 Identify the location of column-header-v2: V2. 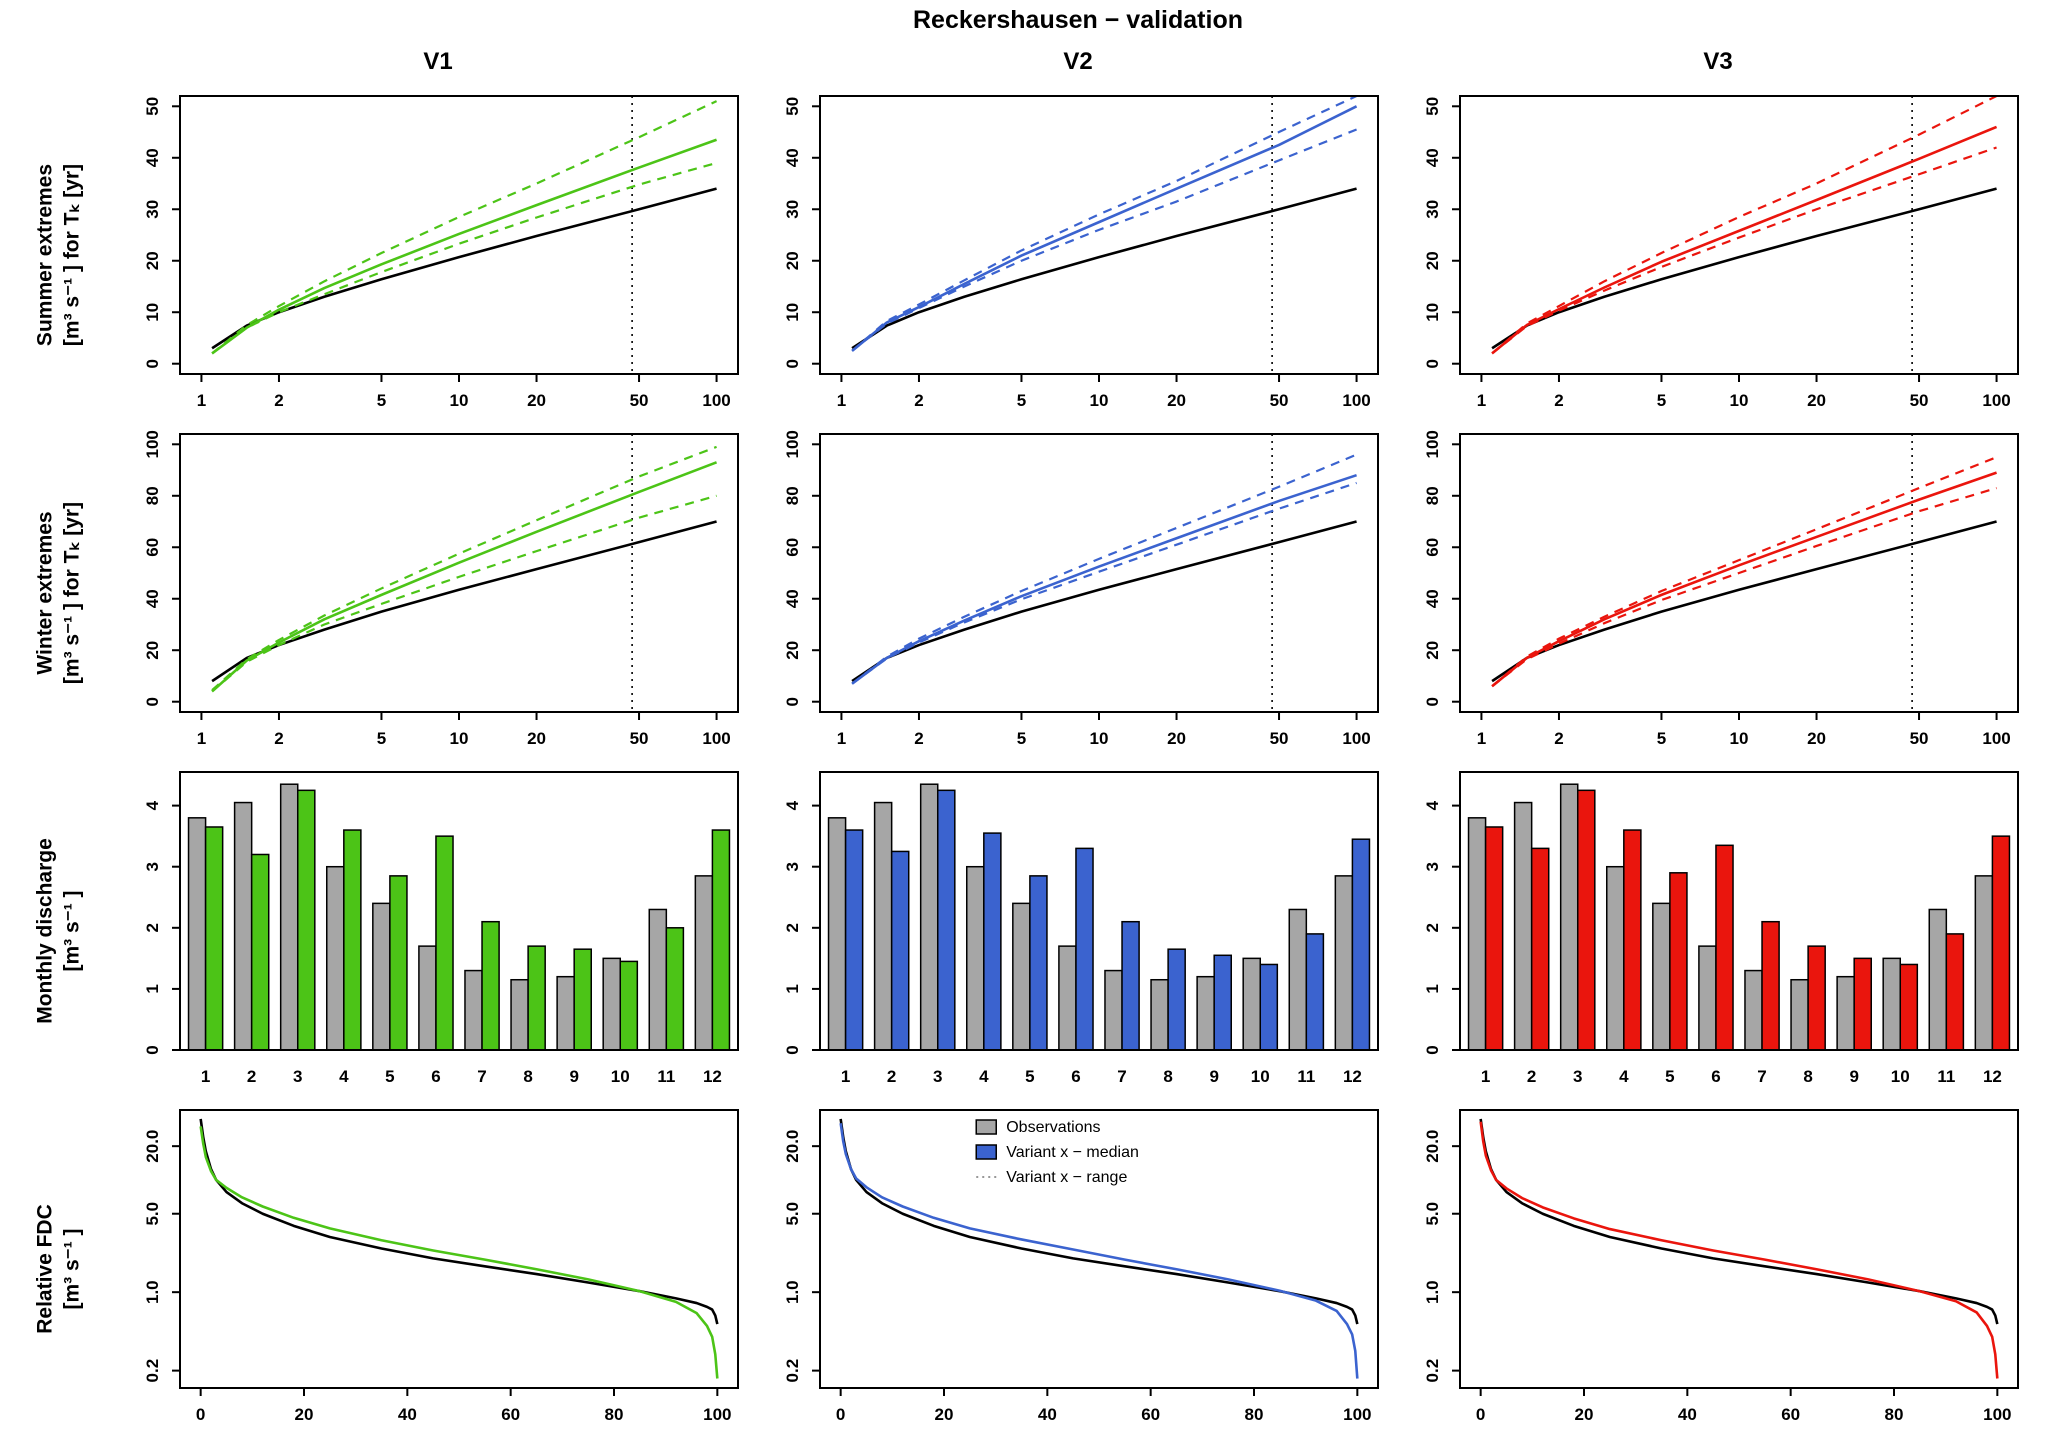
(1078, 61).